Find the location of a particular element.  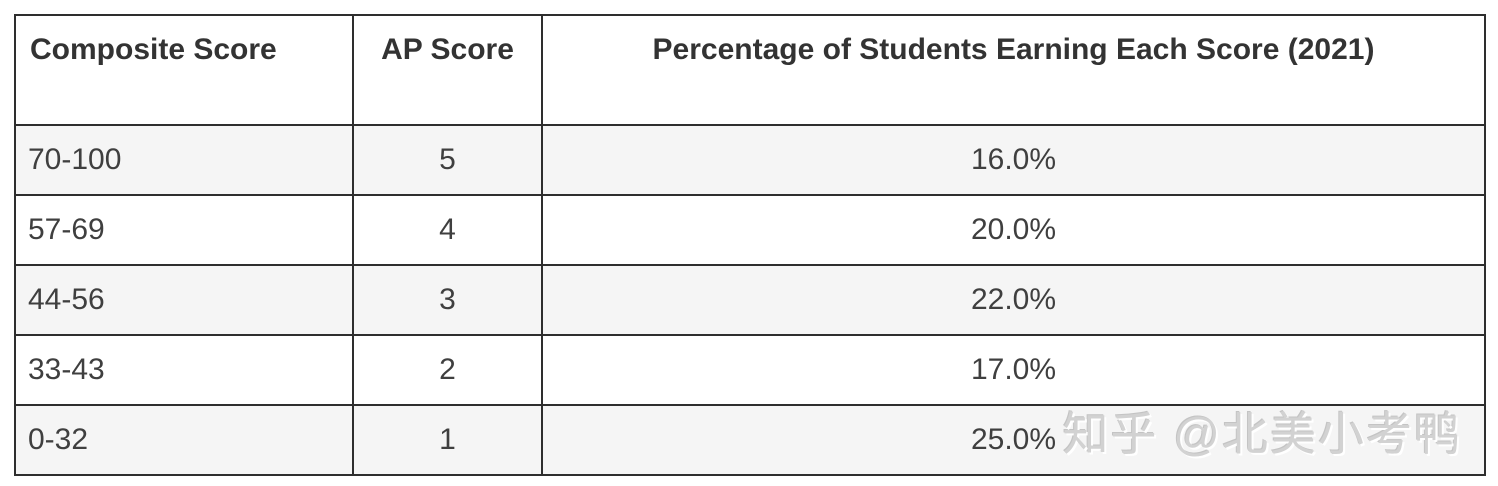

table-row: 57-69 4 20.0% is located at coordinates (750, 230).